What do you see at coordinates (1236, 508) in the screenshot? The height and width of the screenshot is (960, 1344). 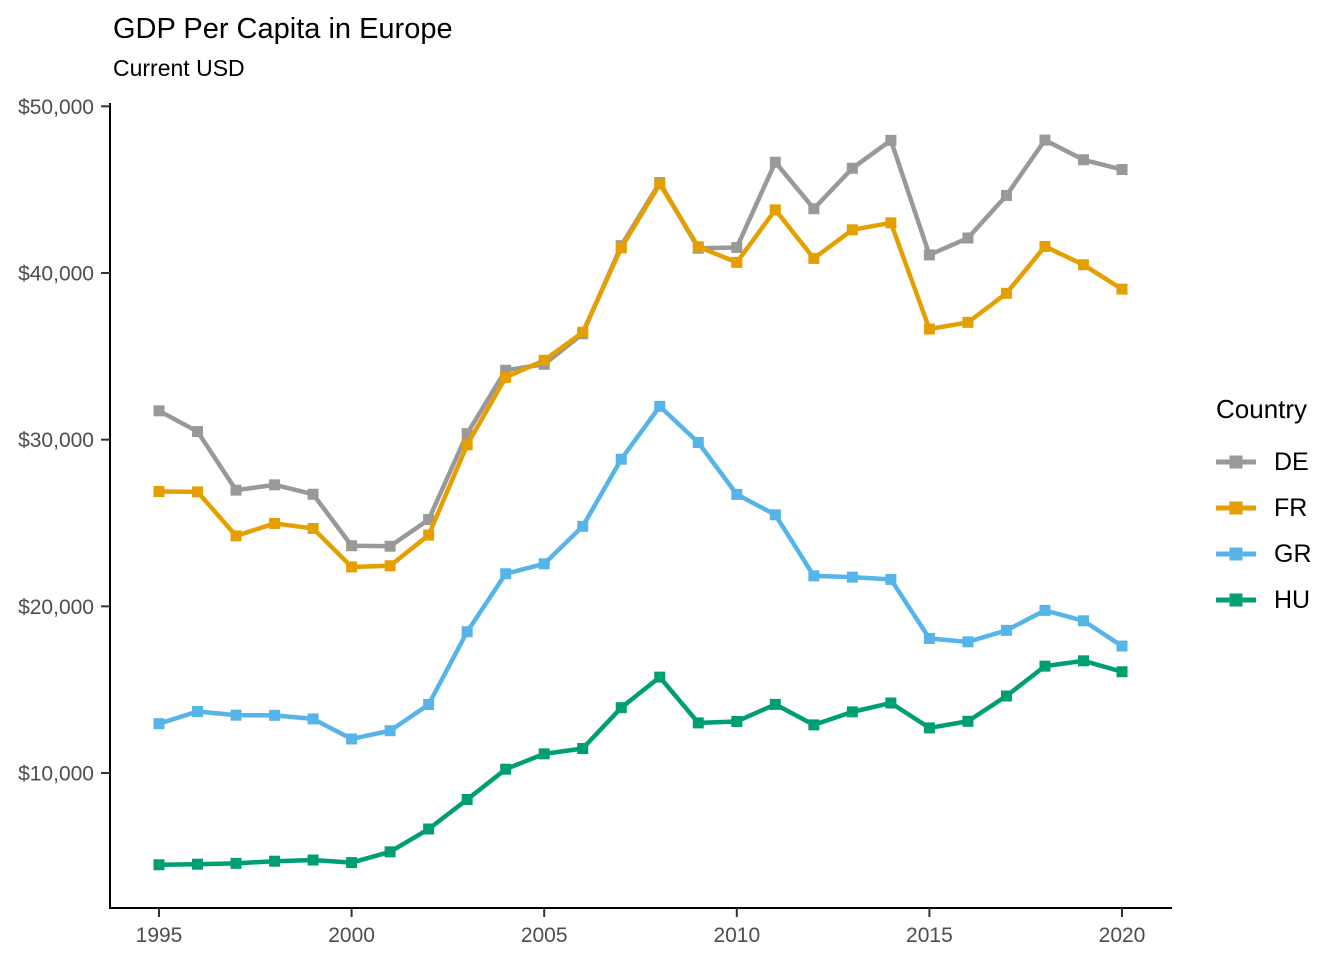 I see `legend-key-FR` at bounding box center [1236, 508].